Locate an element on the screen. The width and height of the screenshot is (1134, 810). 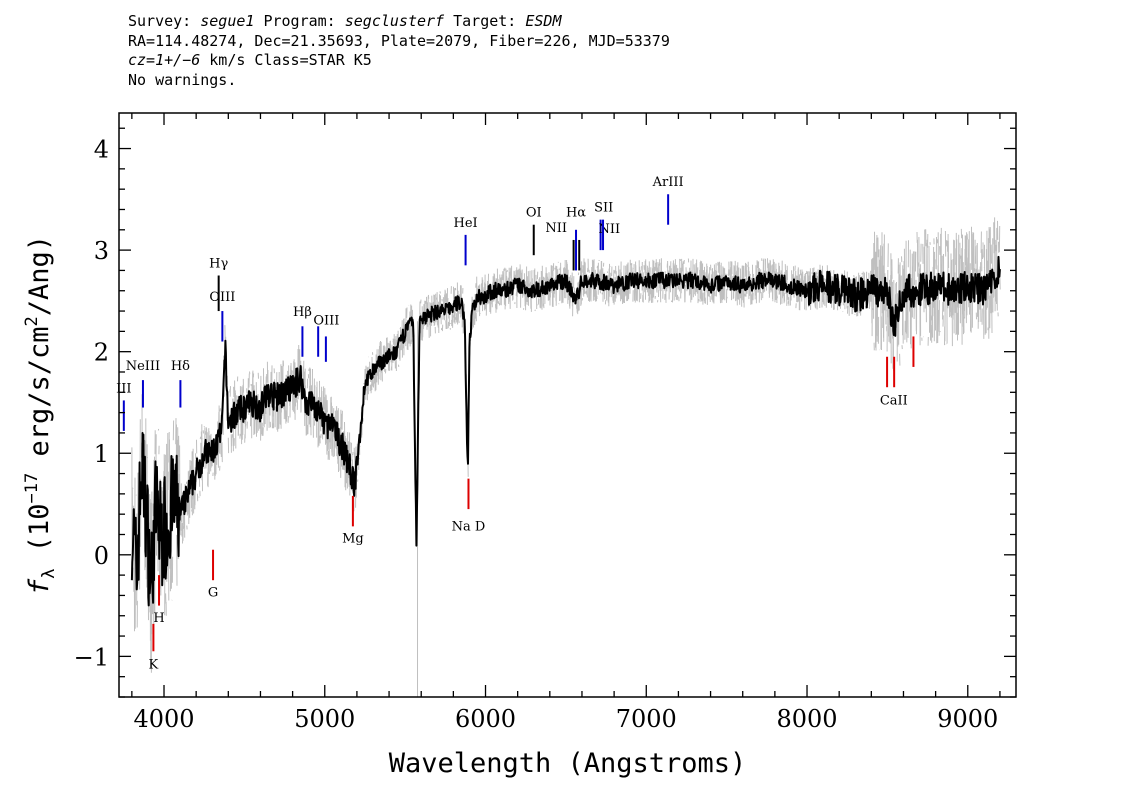
x-tick-label: 9000 is located at coordinates (967, 719).